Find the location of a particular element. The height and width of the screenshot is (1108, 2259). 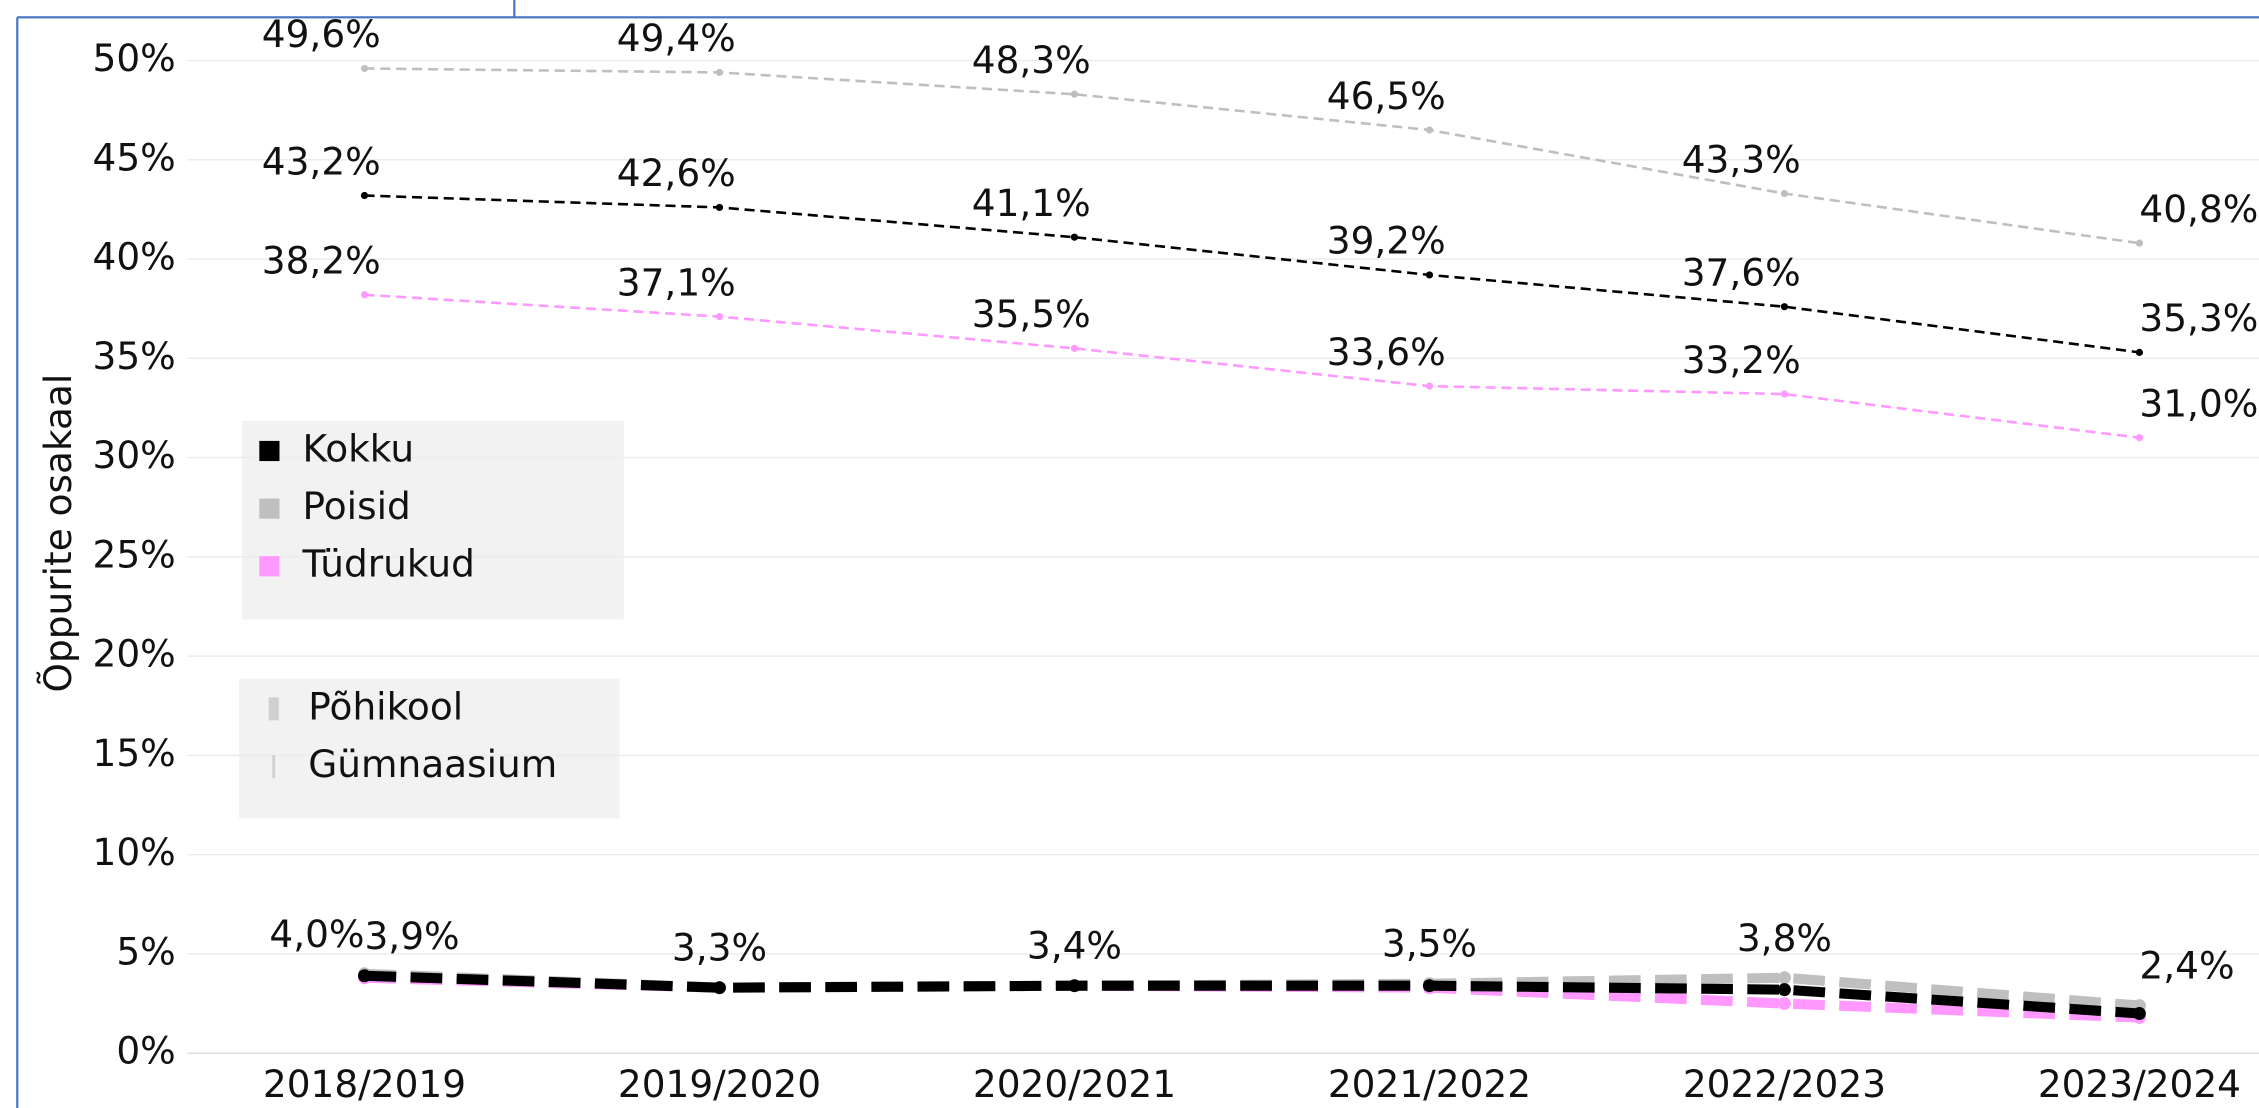

data-label: 48,3% is located at coordinates (1031, 60).